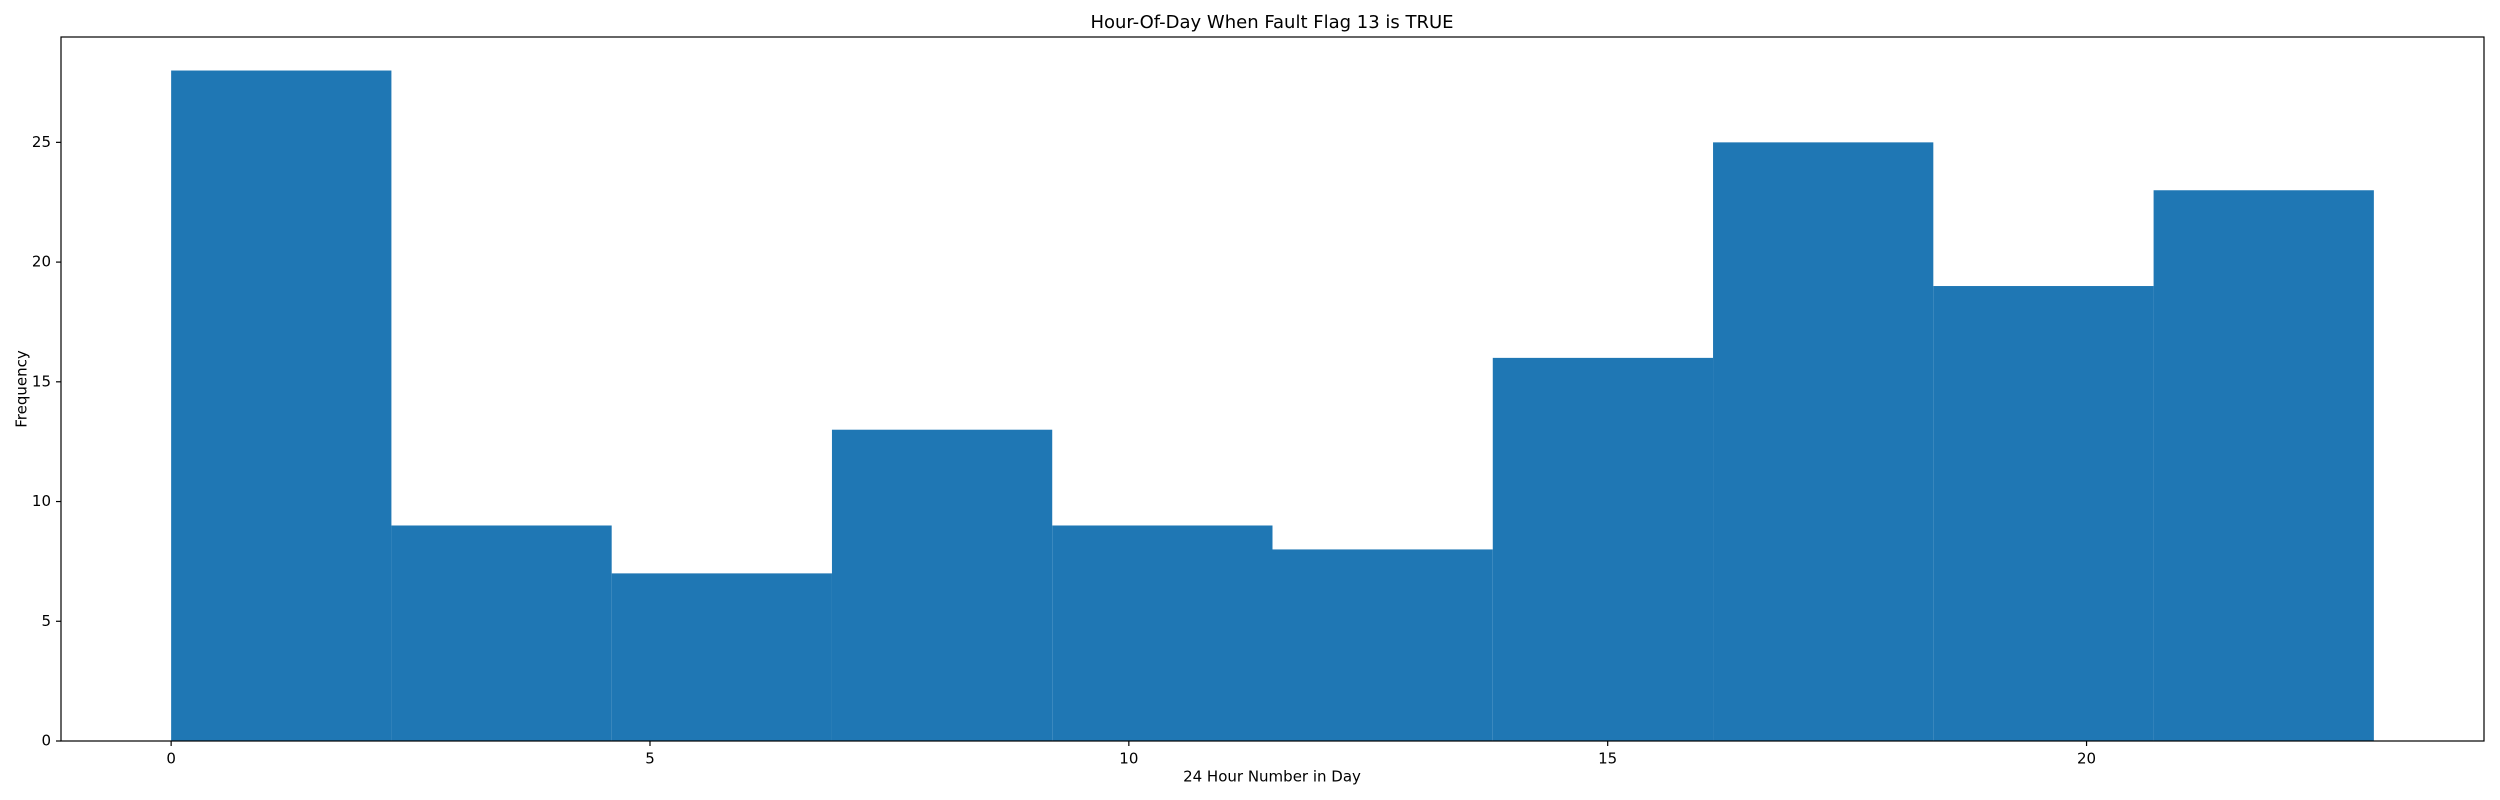 This screenshot has width=2500, height=800. What do you see at coordinates (2086, 759) in the screenshot?
I see `x-tick-label: 20` at bounding box center [2086, 759].